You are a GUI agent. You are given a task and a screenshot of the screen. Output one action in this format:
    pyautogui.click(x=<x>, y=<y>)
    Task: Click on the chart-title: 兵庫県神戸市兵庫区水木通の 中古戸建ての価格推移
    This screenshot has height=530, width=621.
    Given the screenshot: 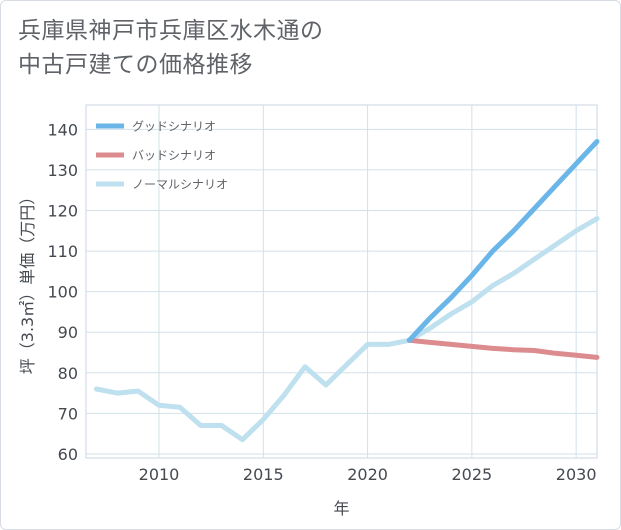 What is the action you would take?
    pyautogui.click(x=171, y=48)
    